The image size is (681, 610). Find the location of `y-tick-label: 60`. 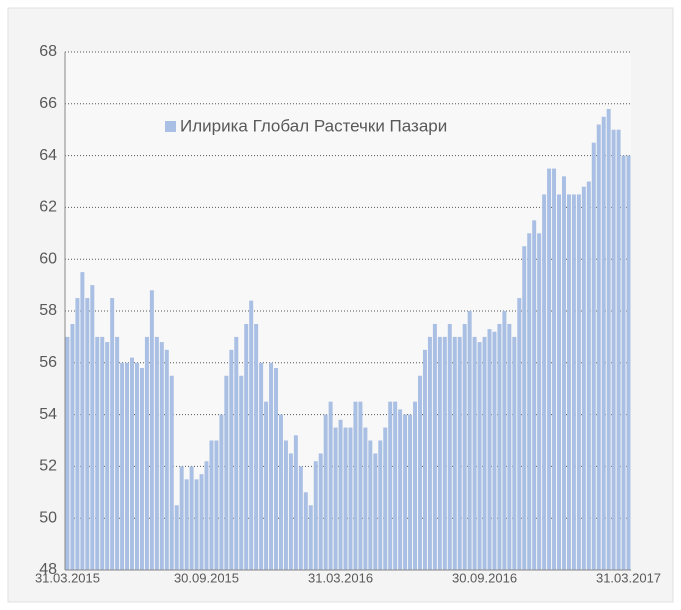

y-tick-label: 60 is located at coordinates (48, 258).